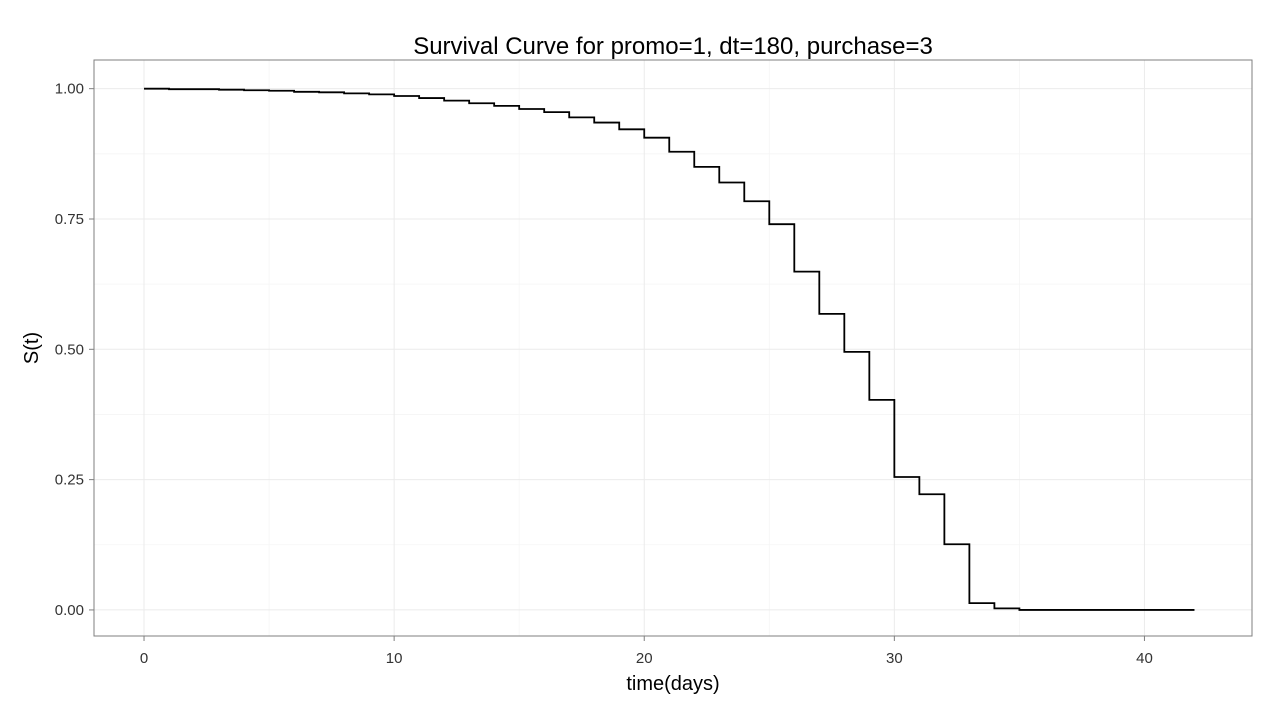 This screenshot has height=714, width=1280. I want to click on x-tick-label: 10, so click(394, 658).